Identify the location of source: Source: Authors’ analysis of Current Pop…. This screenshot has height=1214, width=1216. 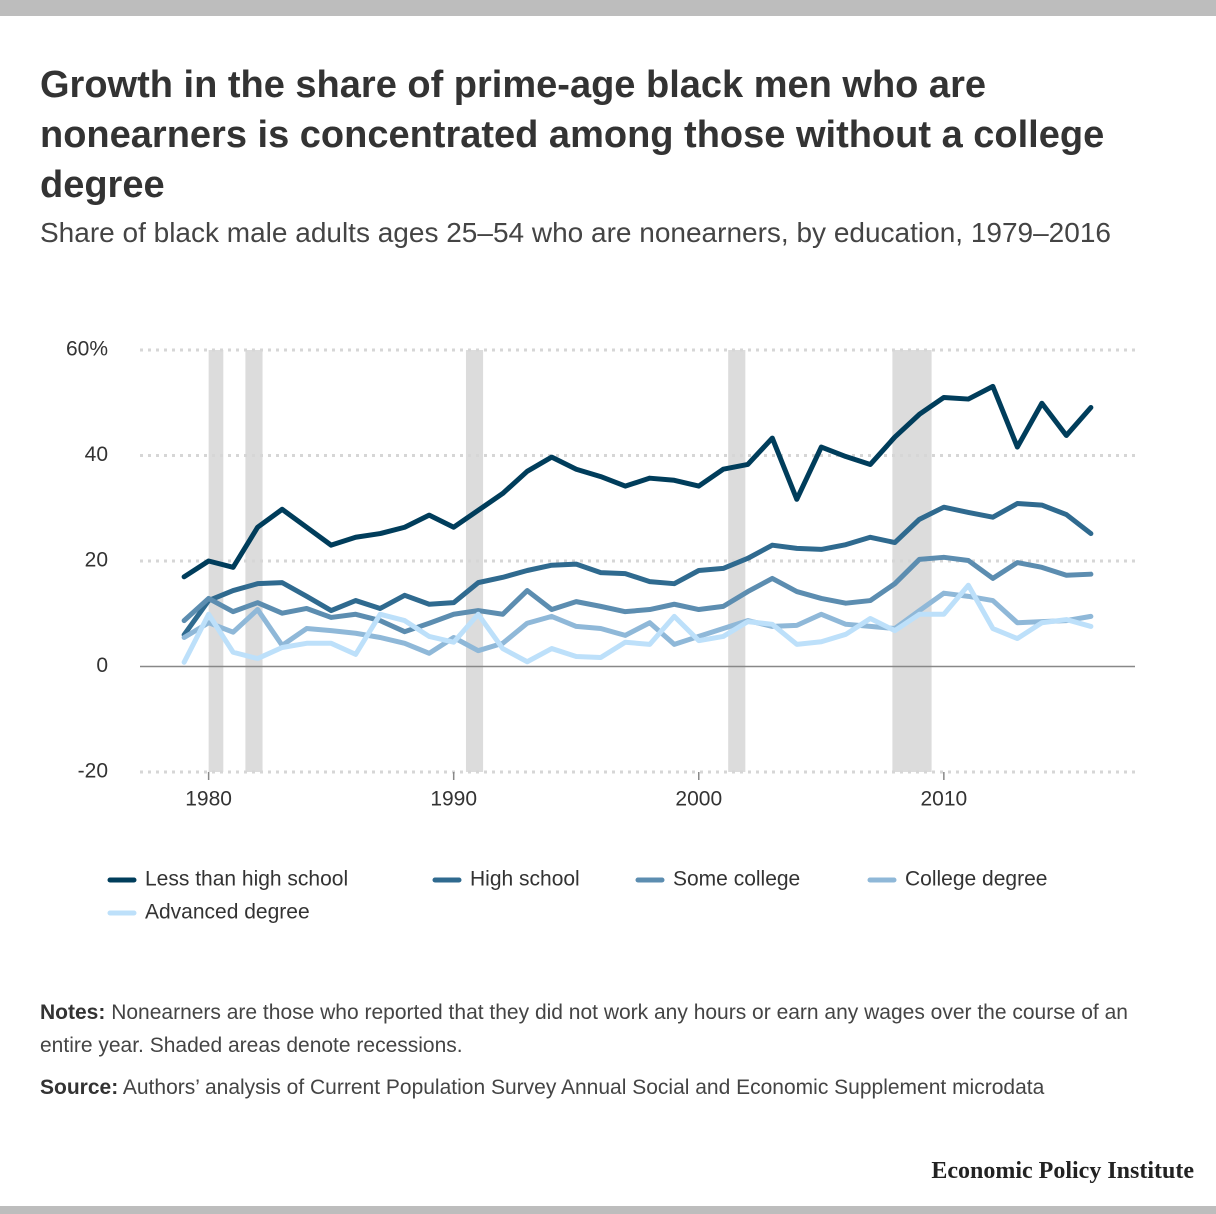
(605, 1087).